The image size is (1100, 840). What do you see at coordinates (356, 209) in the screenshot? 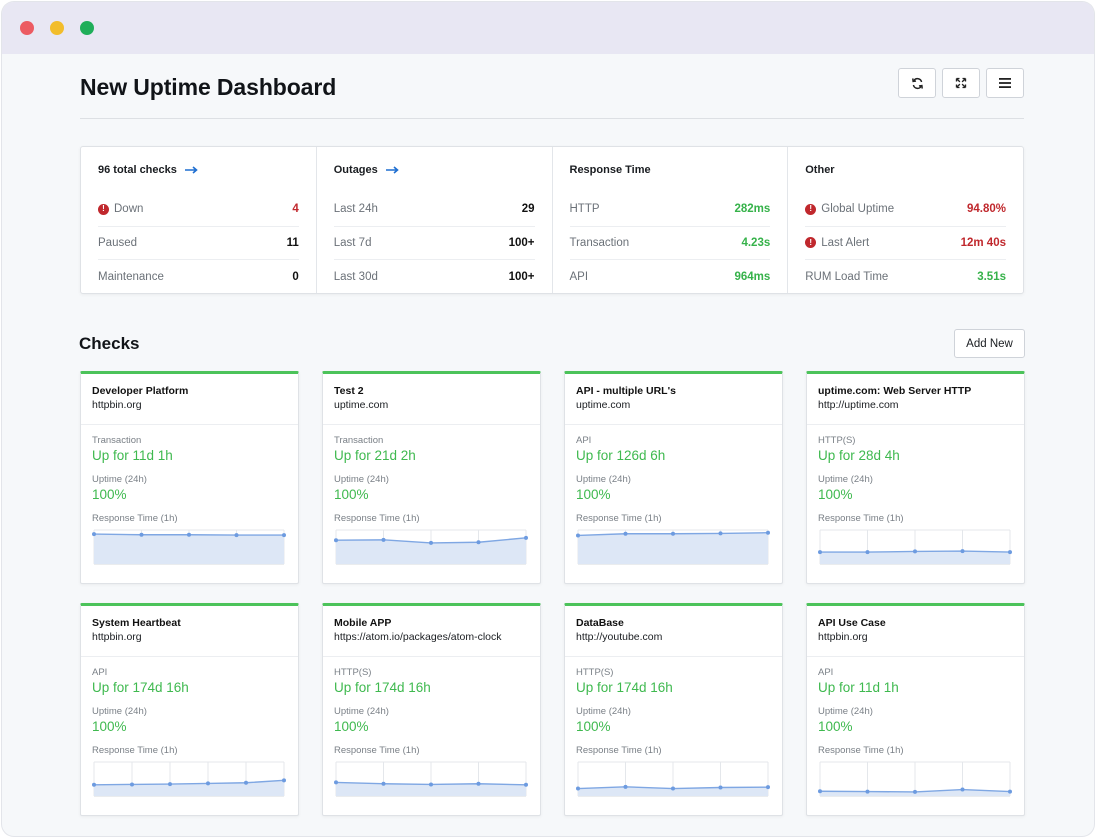
I see `summary-row-label: Last 24h` at bounding box center [356, 209].